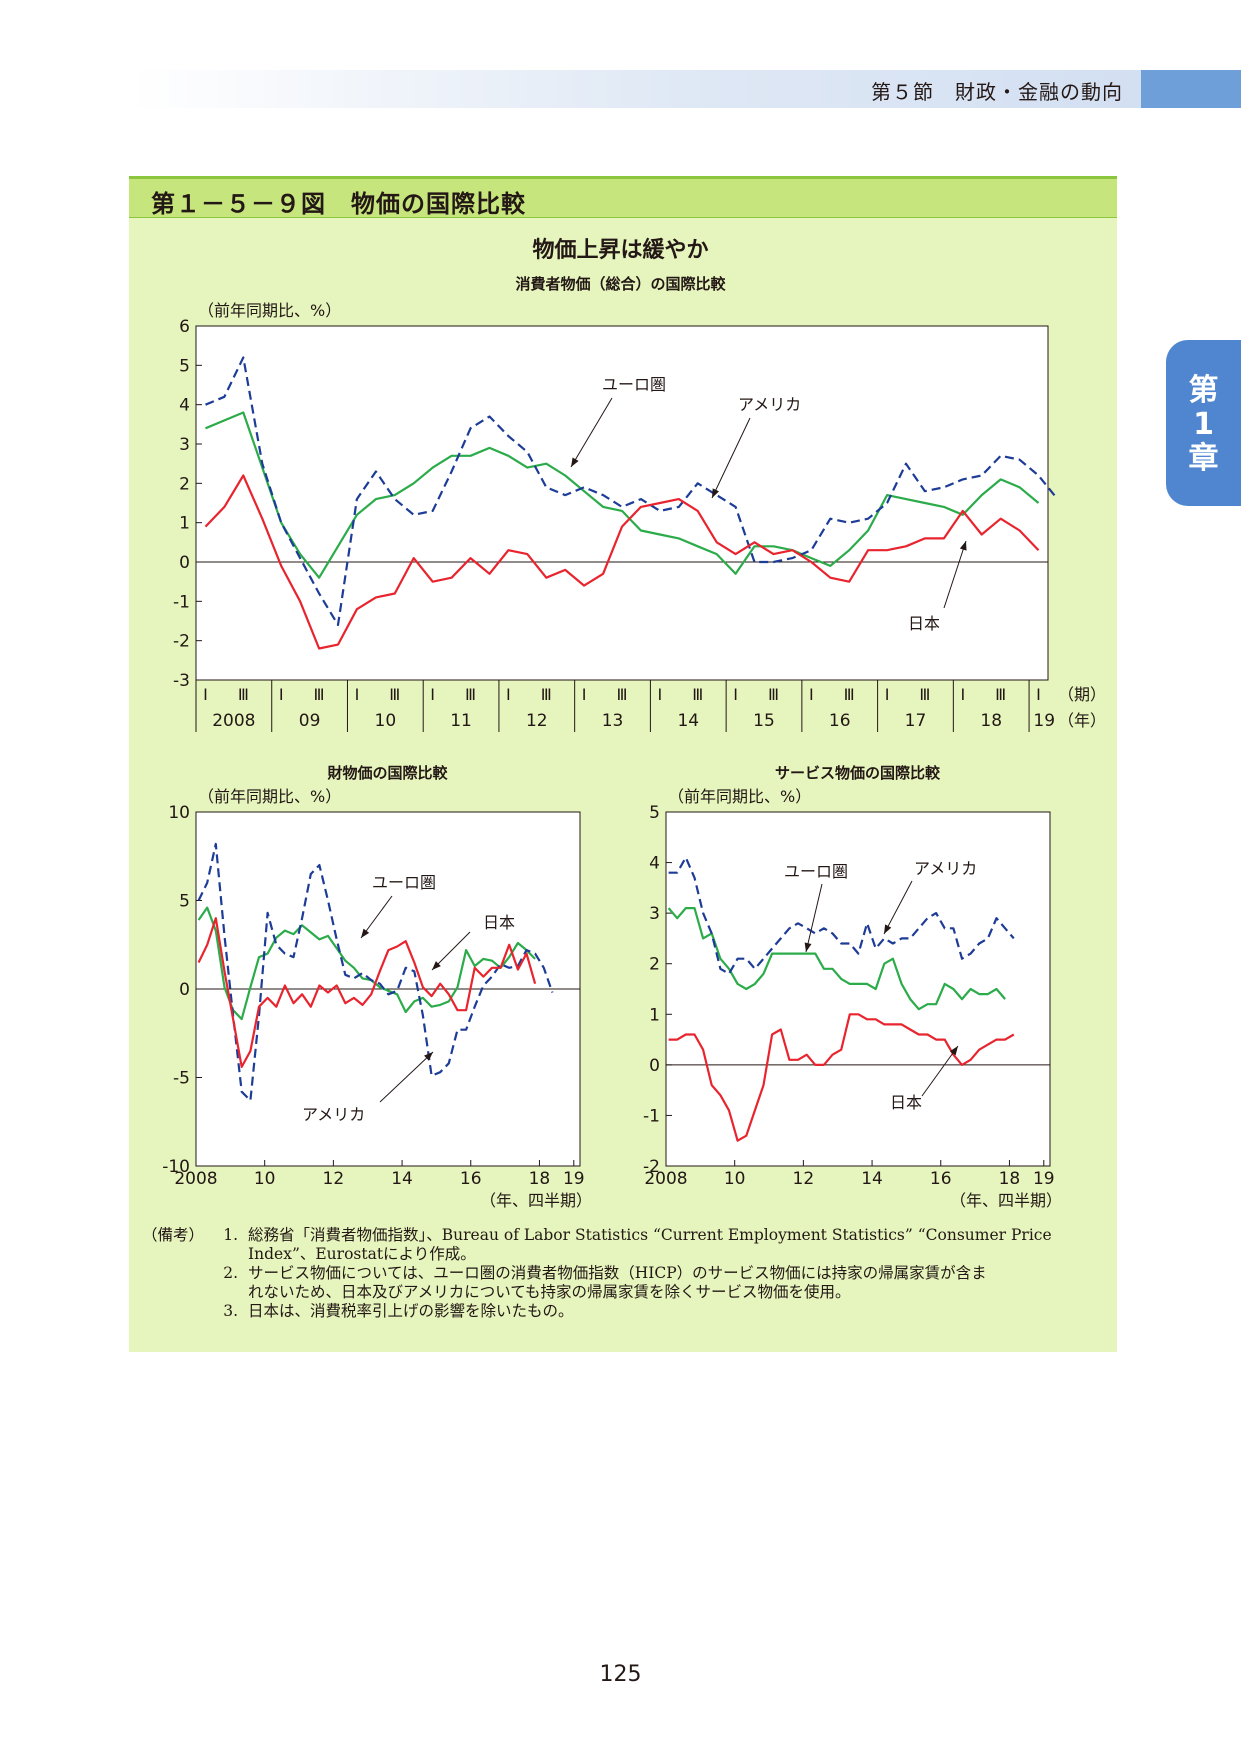 This screenshot has height=1754, width=1241. I want to click on chart2-title: 財物価の国際比較, so click(387, 773).